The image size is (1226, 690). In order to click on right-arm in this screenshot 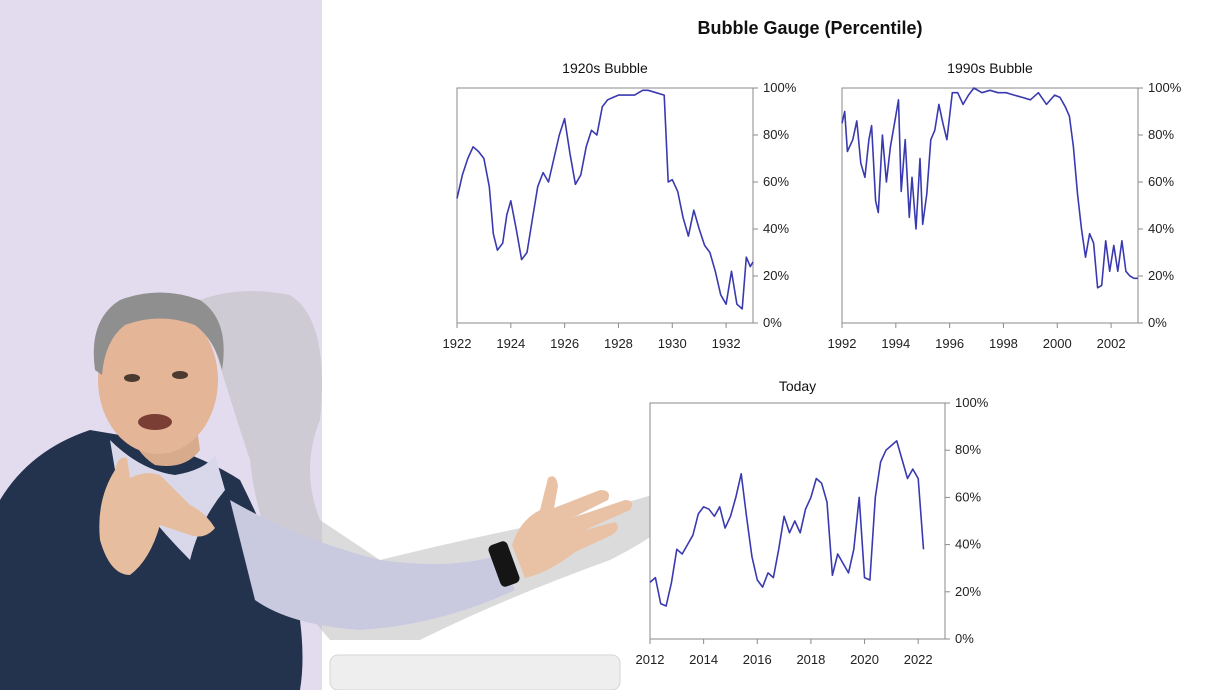, I will do `click(372, 565)`.